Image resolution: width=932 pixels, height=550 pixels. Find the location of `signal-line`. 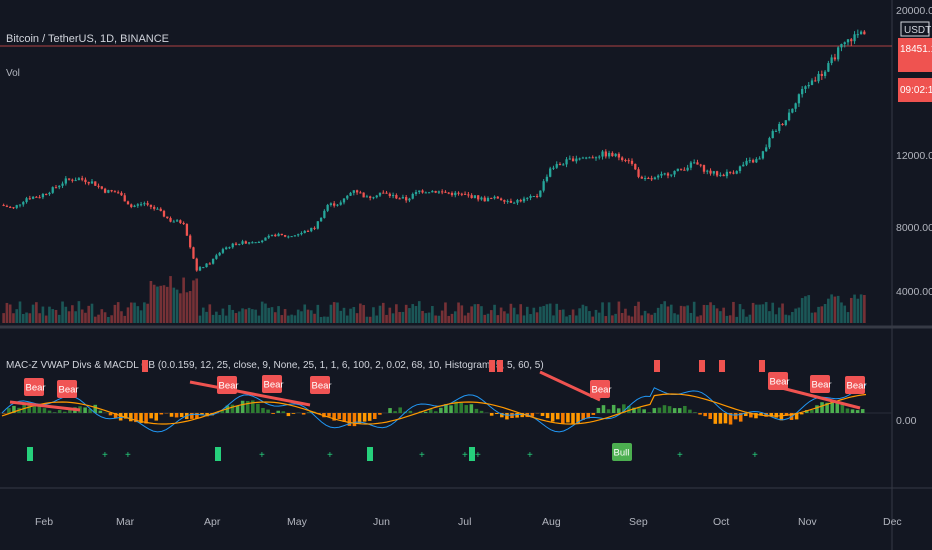

signal-line is located at coordinates (434, 409).